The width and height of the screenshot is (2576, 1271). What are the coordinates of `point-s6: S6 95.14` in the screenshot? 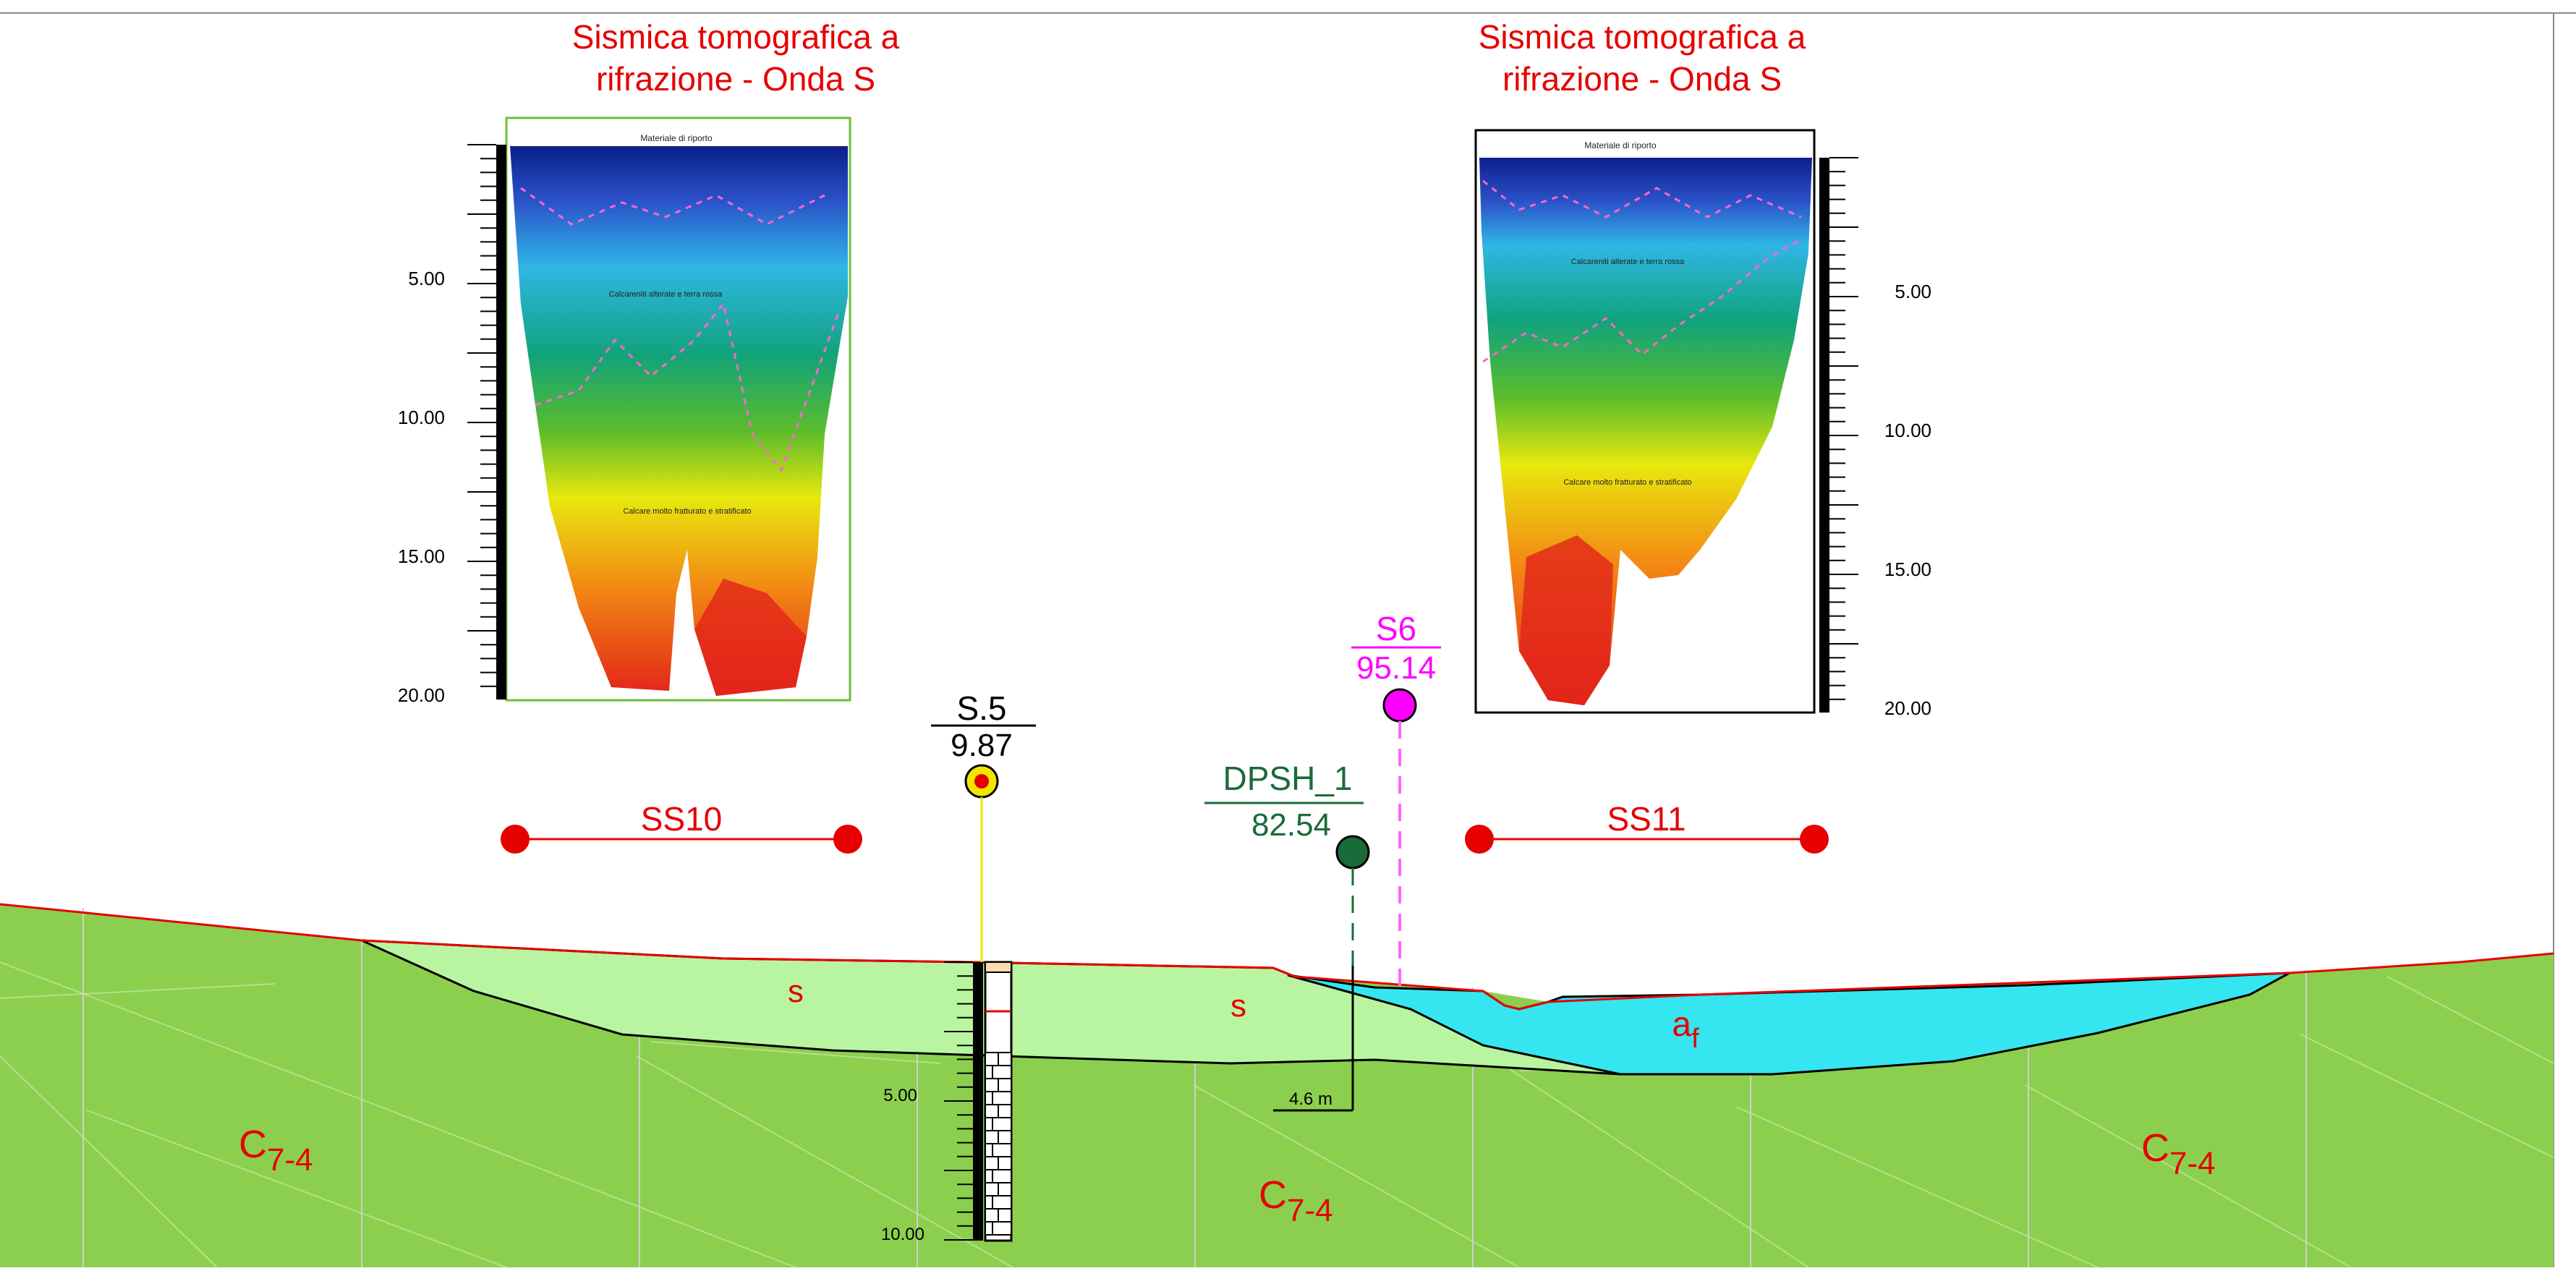 It's located at (1396, 798).